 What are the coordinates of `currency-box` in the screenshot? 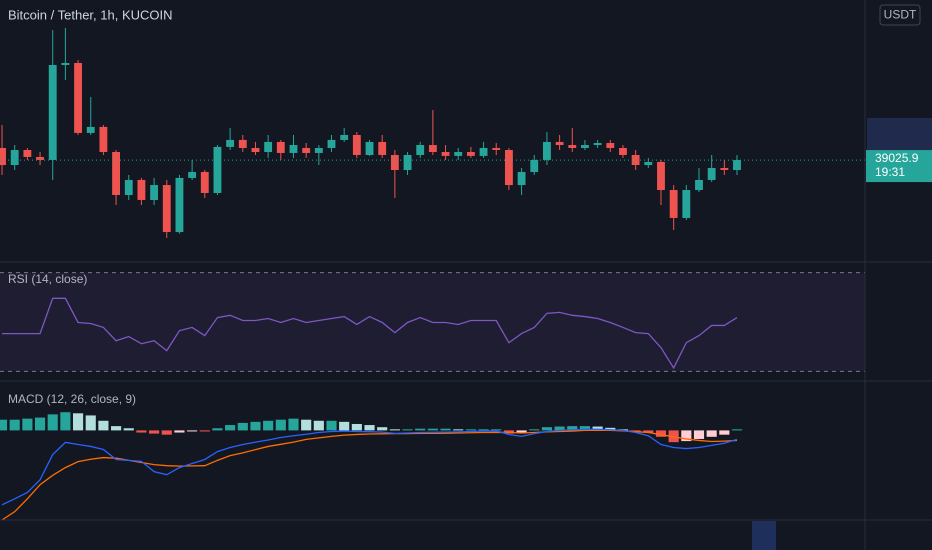 It's located at (900, 15).